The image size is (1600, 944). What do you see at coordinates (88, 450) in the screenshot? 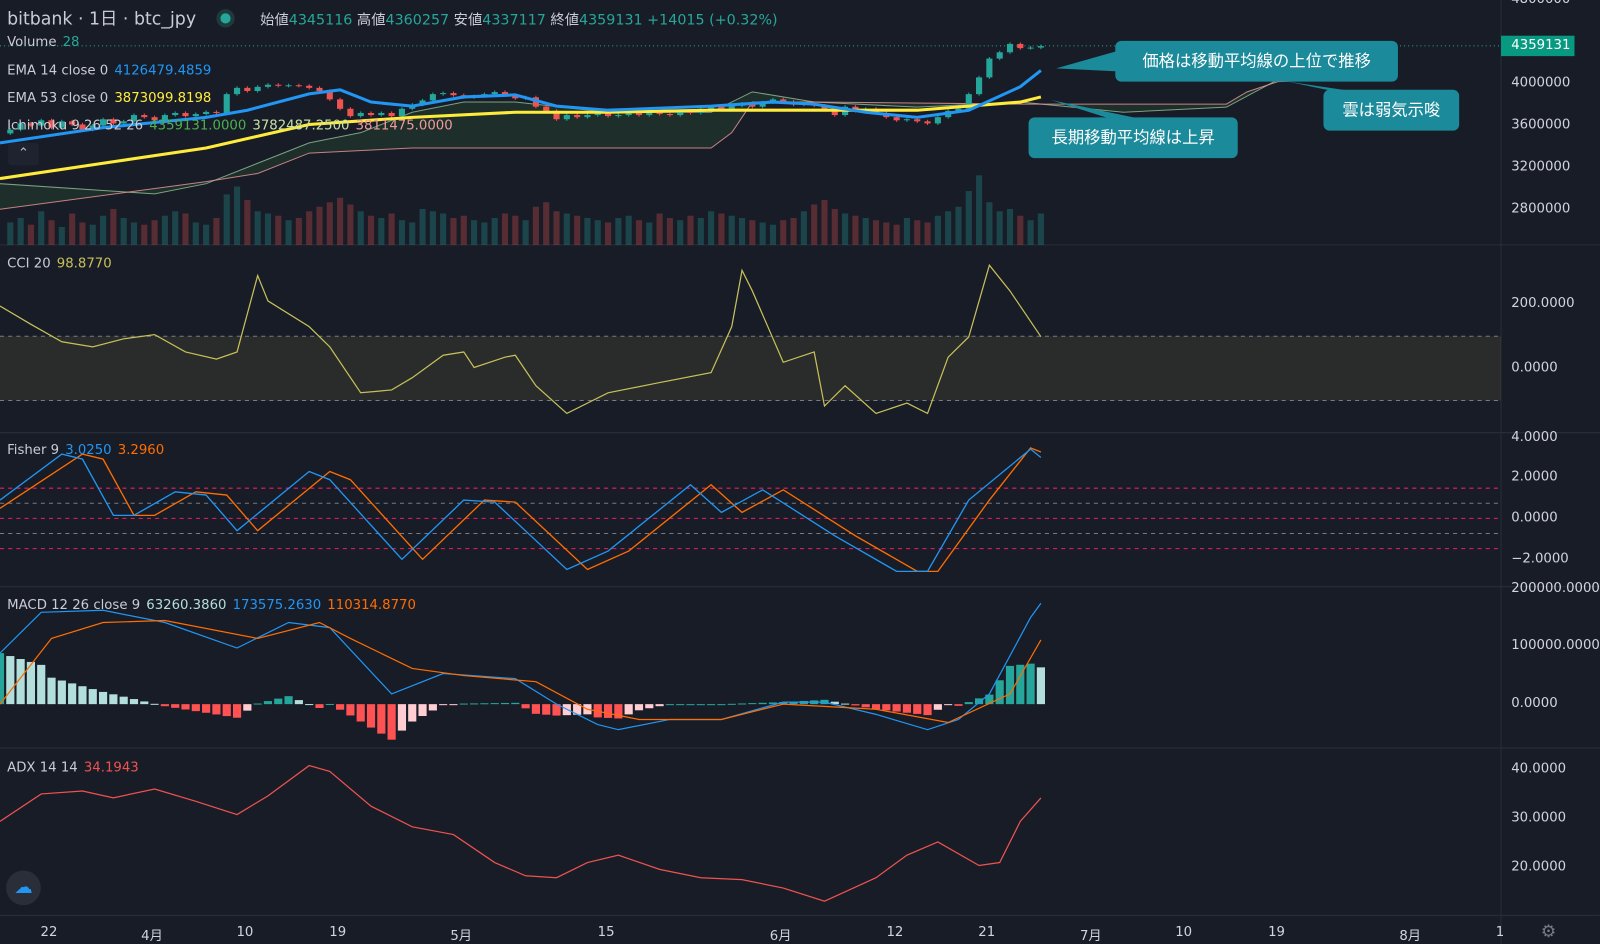
I see `legend-fisher: Fisher 9 3.0250 3.2960` at bounding box center [88, 450].